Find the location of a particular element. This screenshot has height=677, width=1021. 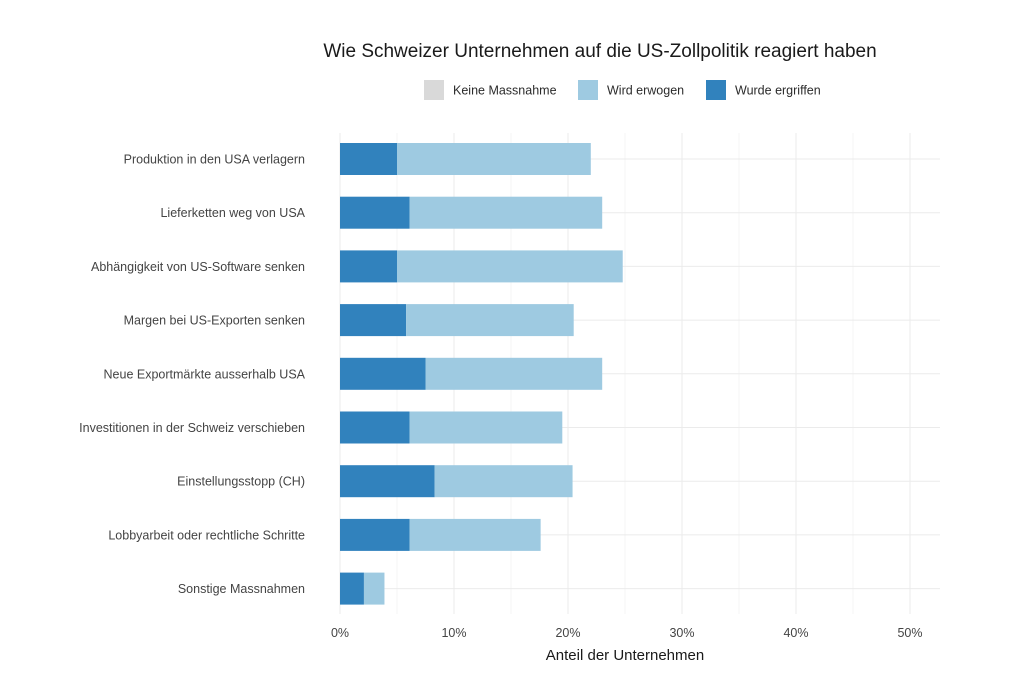

category-label: Investitionen in der Schweiz verschieben is located at coordinates (192, 428).